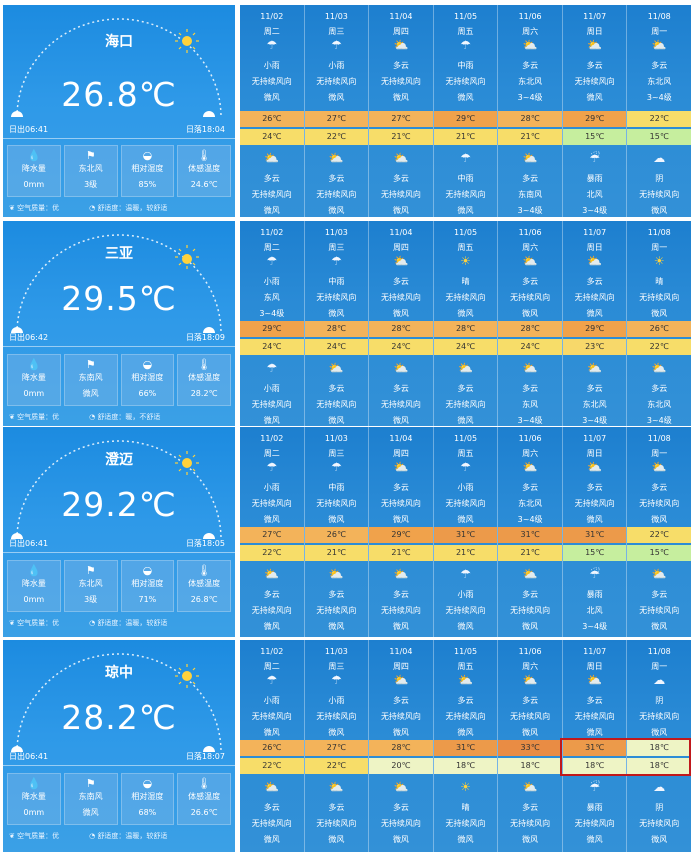  Describe the element at coordinates (530, 766) in the screenshot. I see `low-temp: 18℃` at that location.